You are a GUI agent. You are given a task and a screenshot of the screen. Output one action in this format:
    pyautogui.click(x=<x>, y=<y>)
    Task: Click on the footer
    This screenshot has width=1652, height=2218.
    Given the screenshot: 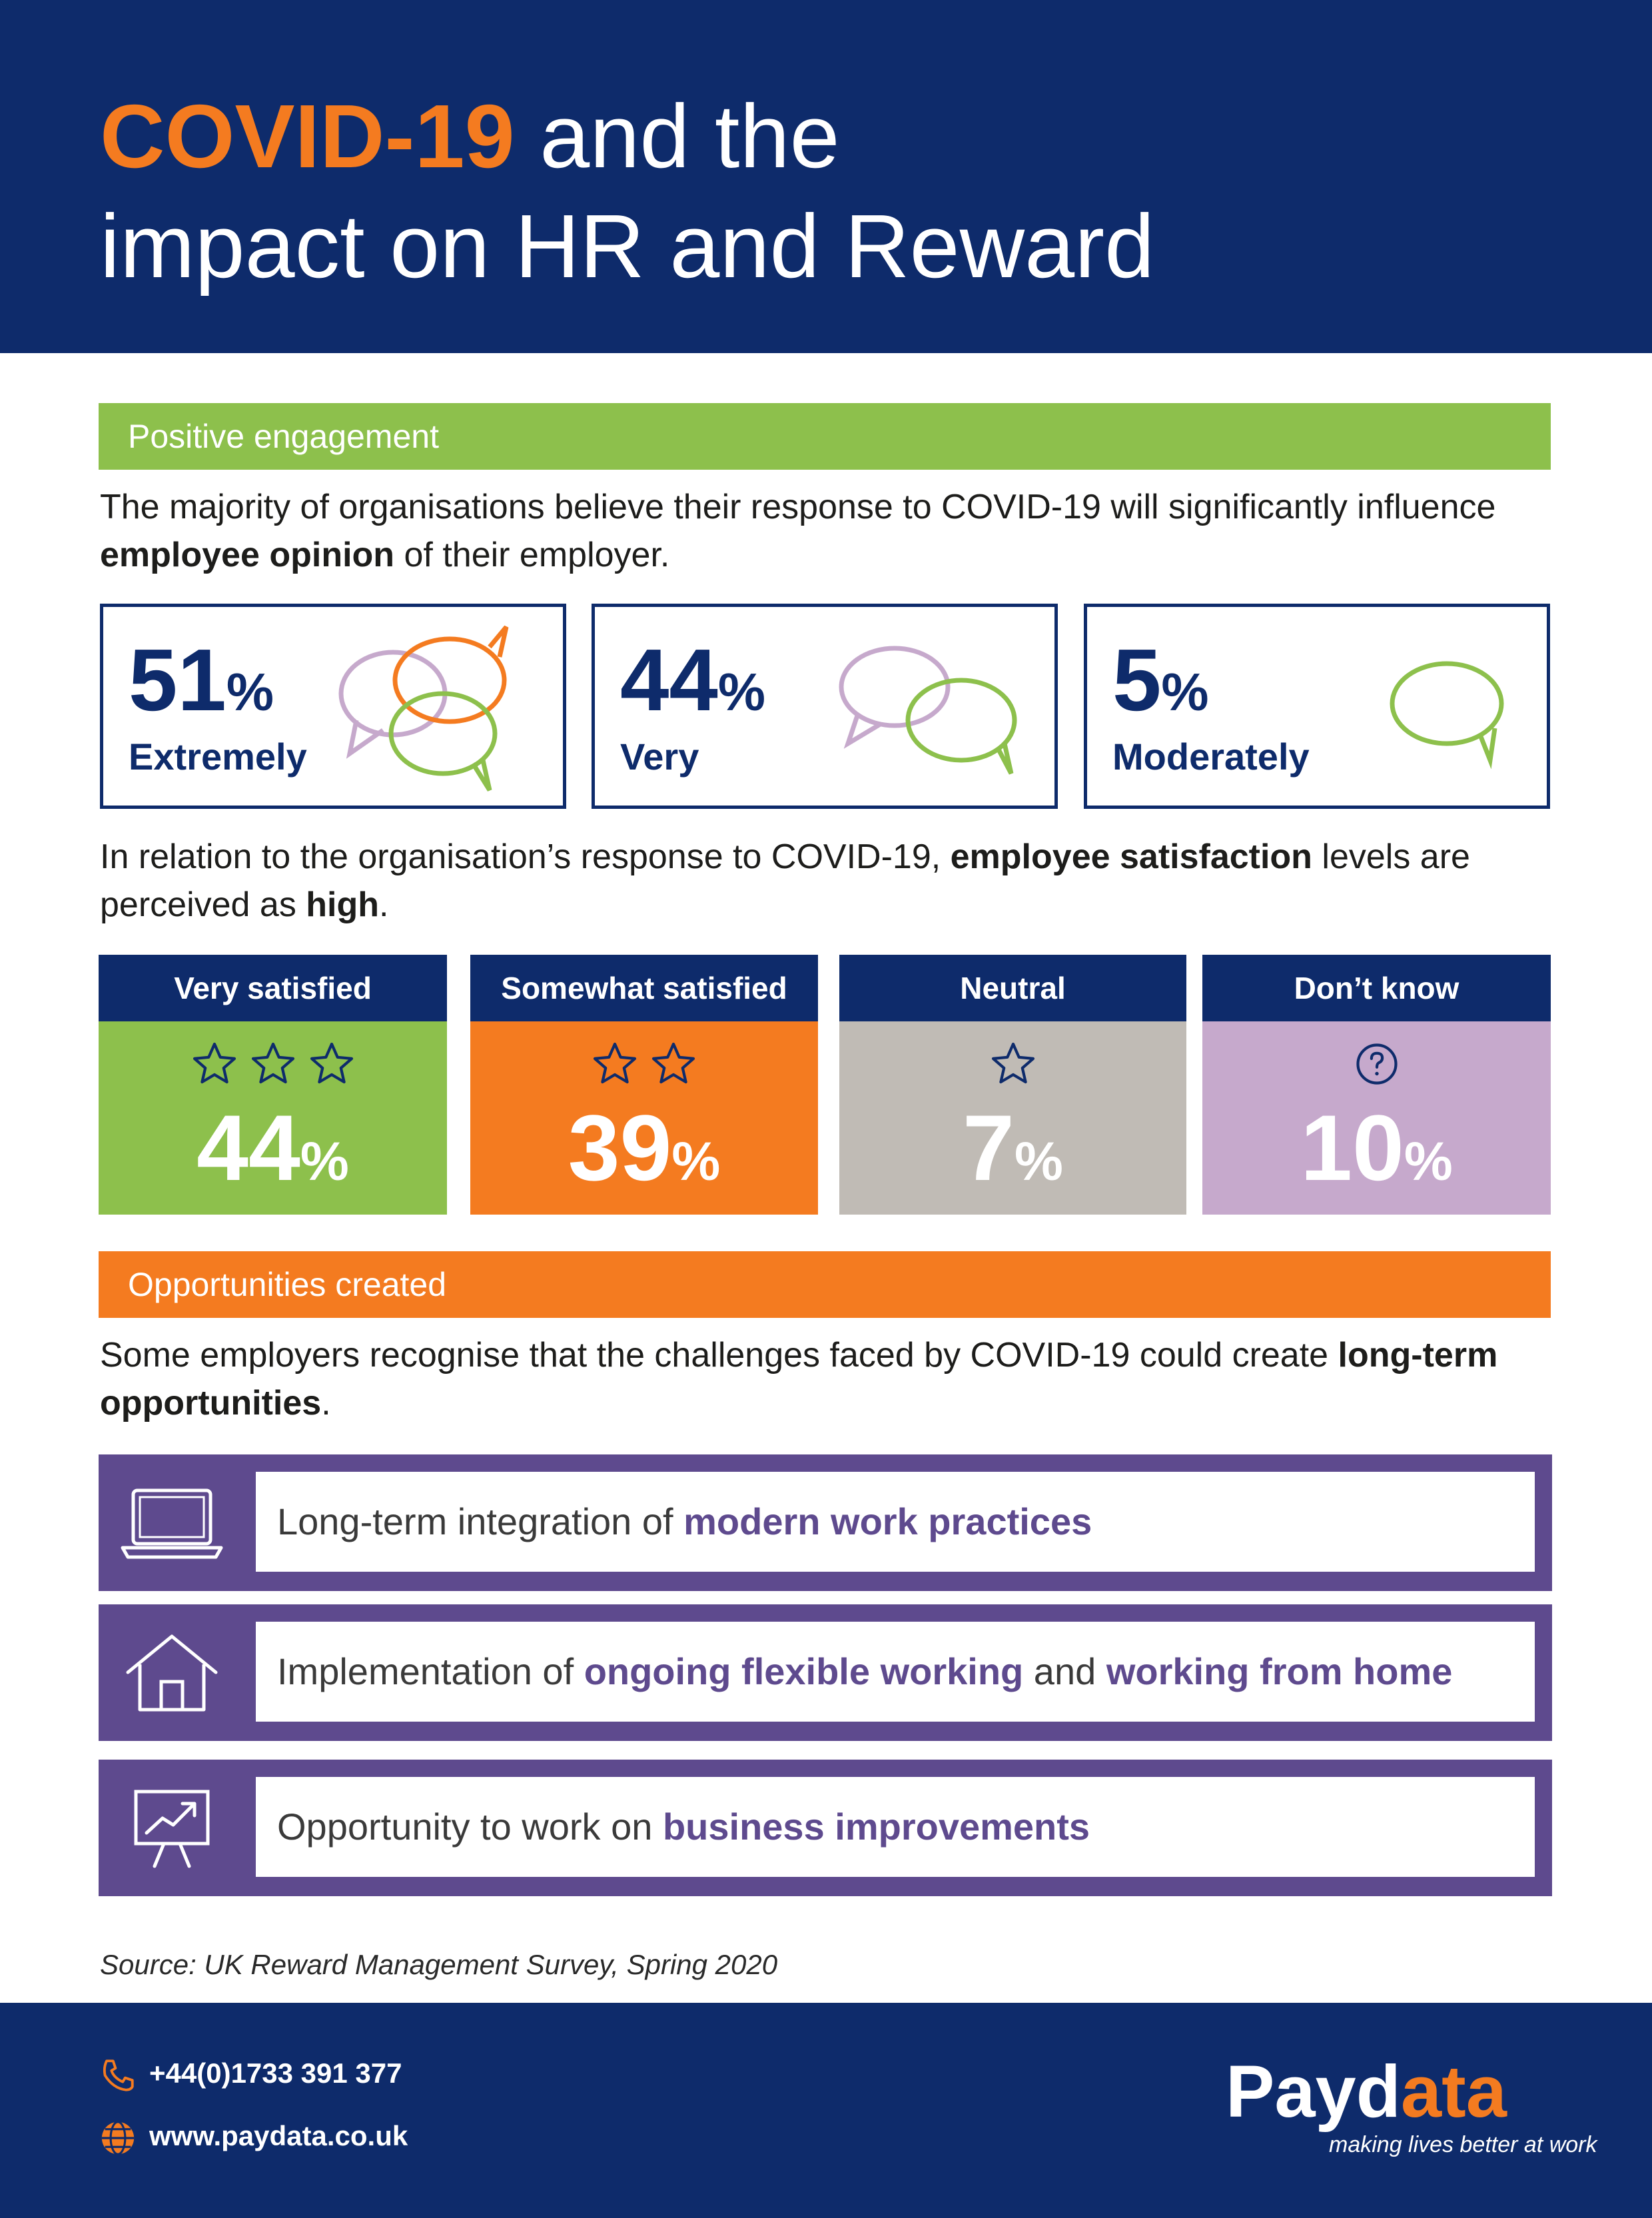 What is the action you would take?
    pyautogui.click(x=826, y=2110)
    